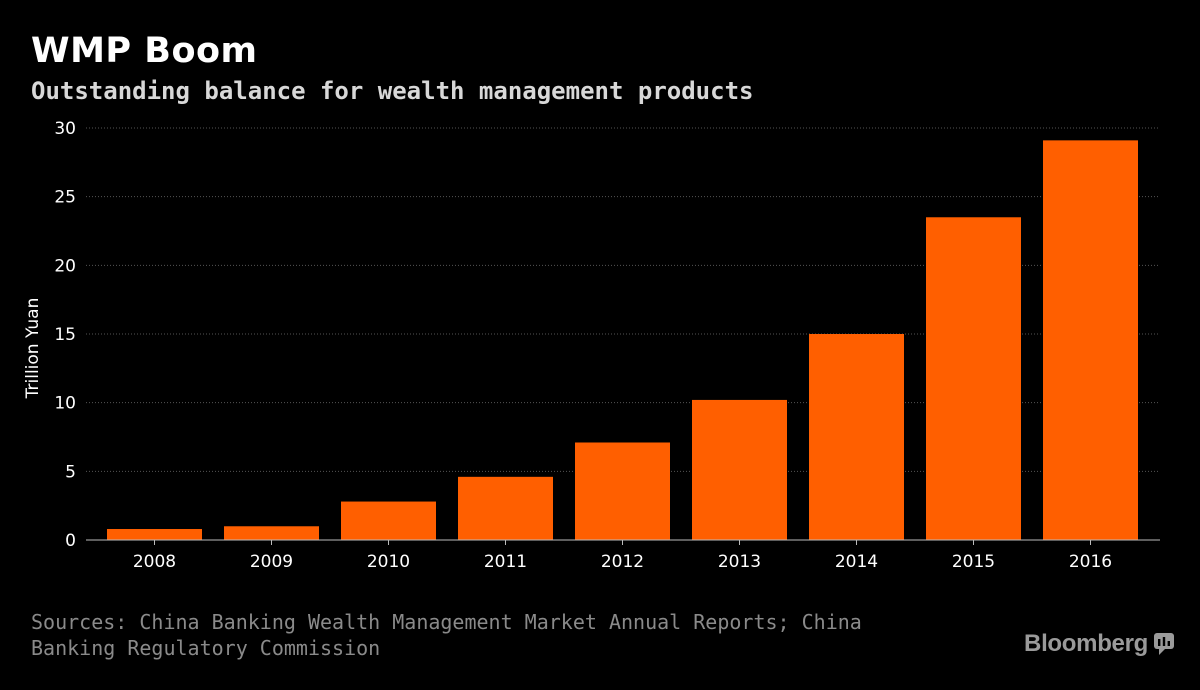 Image resolution: width=1200 pixels, height=690 pixels. What do you see at coordinates (856, 562) in the screenshot?
I see `x-tick-label: 2014` at bounding box center [856, 562].